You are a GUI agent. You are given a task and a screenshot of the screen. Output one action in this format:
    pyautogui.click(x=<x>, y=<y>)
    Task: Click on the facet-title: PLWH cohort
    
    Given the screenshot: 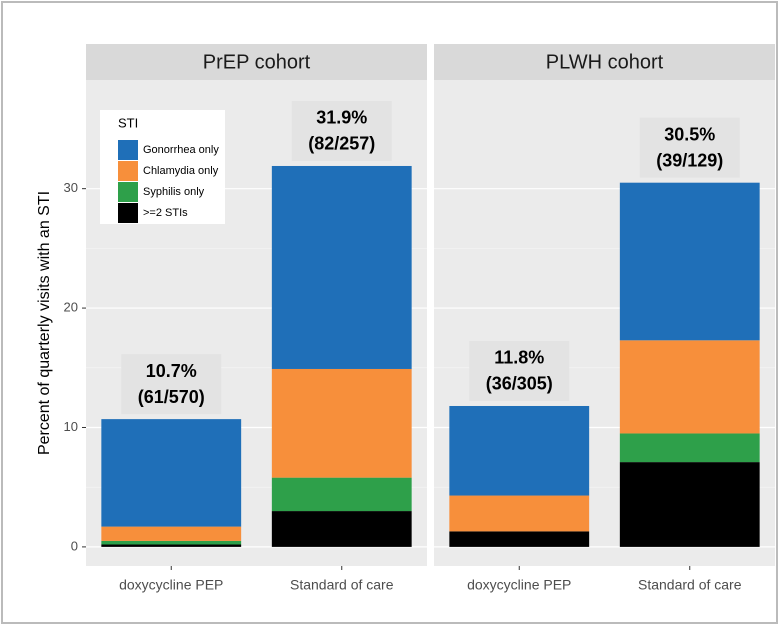 What is the action you would take?
    pyautogui.click(x=605, y=62)
    